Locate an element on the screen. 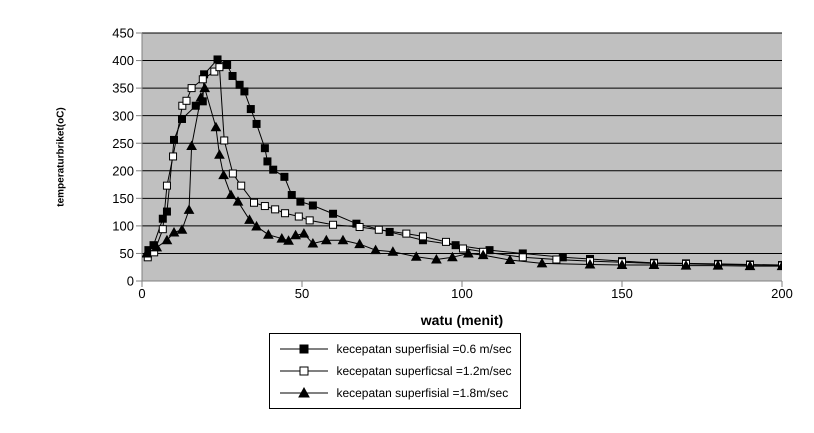  legend-label: kecepatan superfisial =0.6 m/sec is located at coordinates (424, 349).